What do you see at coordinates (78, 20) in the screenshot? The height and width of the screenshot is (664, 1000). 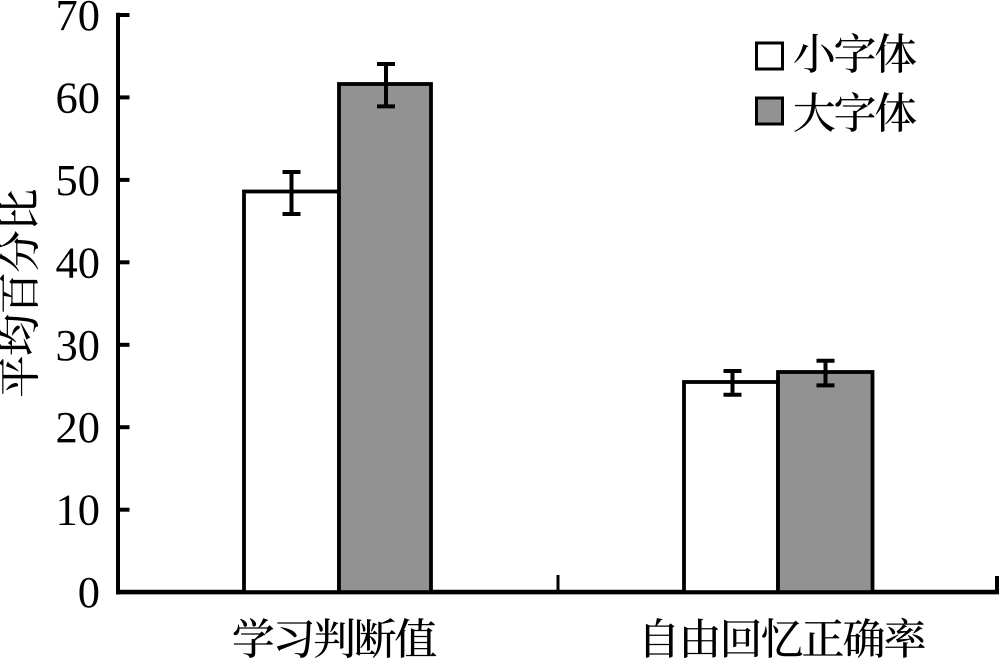 I see `svg-text: 70` at bounding box center [78, 20].